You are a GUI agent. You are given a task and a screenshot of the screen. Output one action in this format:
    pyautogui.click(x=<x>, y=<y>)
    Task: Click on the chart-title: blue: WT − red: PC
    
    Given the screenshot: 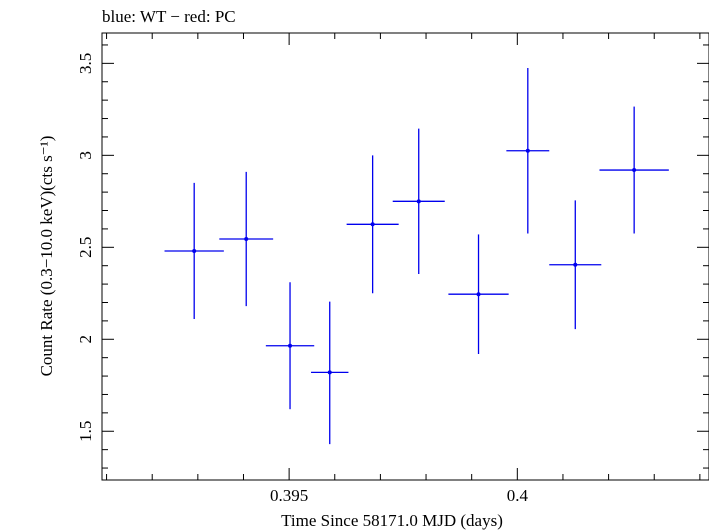 What is the action you would take?
    pyautogui.click(x=169, y=16)
    